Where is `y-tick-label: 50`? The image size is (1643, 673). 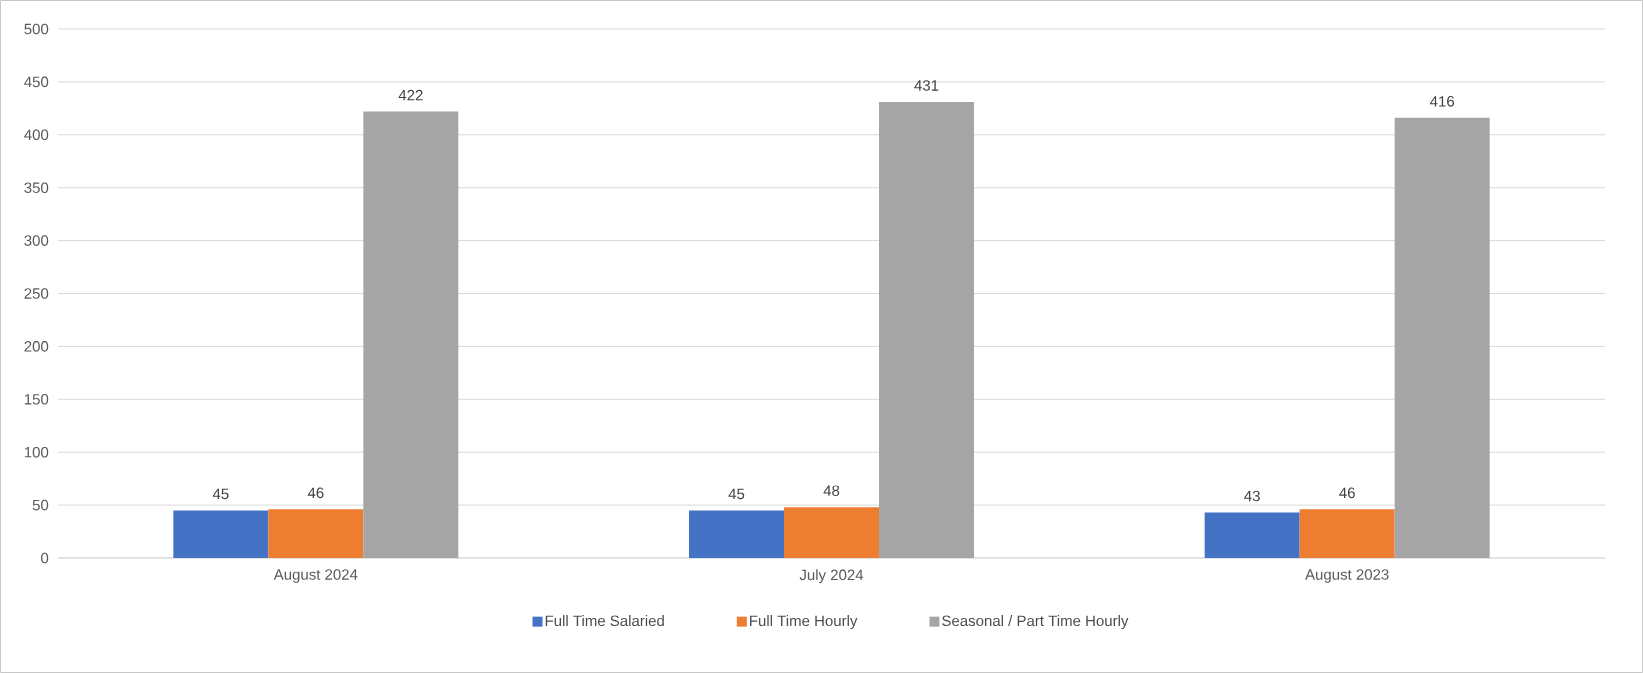 y-tick-label: 50 is located at coordinates (40, 505).